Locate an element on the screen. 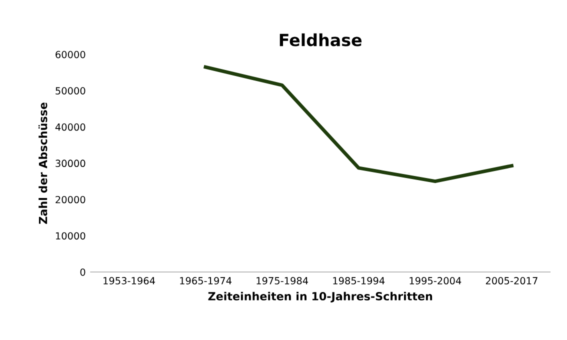 This screenshot has height=340, width=567. y-tick-label: 0 is located at coordinates (83, 272).